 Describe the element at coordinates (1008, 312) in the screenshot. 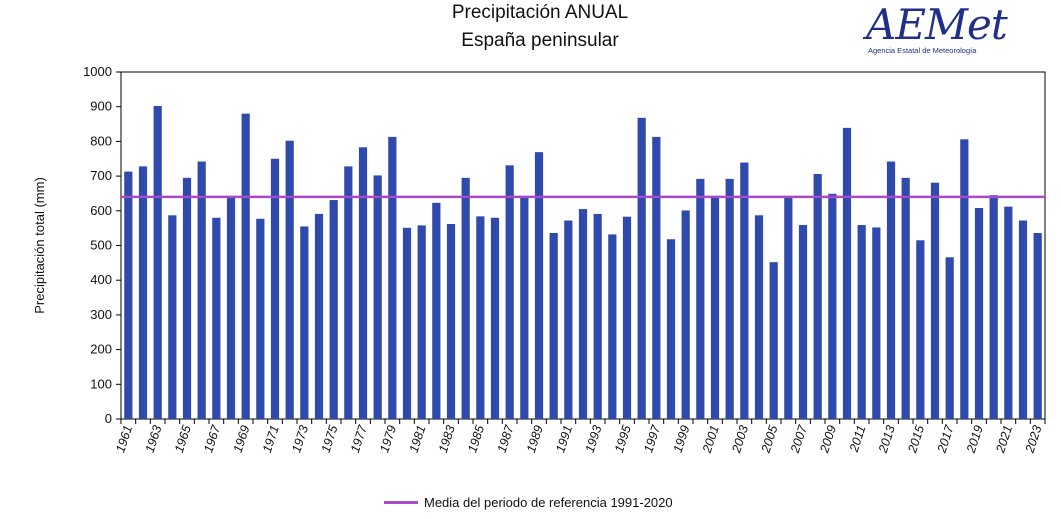

I see `bar-2021` at that location.